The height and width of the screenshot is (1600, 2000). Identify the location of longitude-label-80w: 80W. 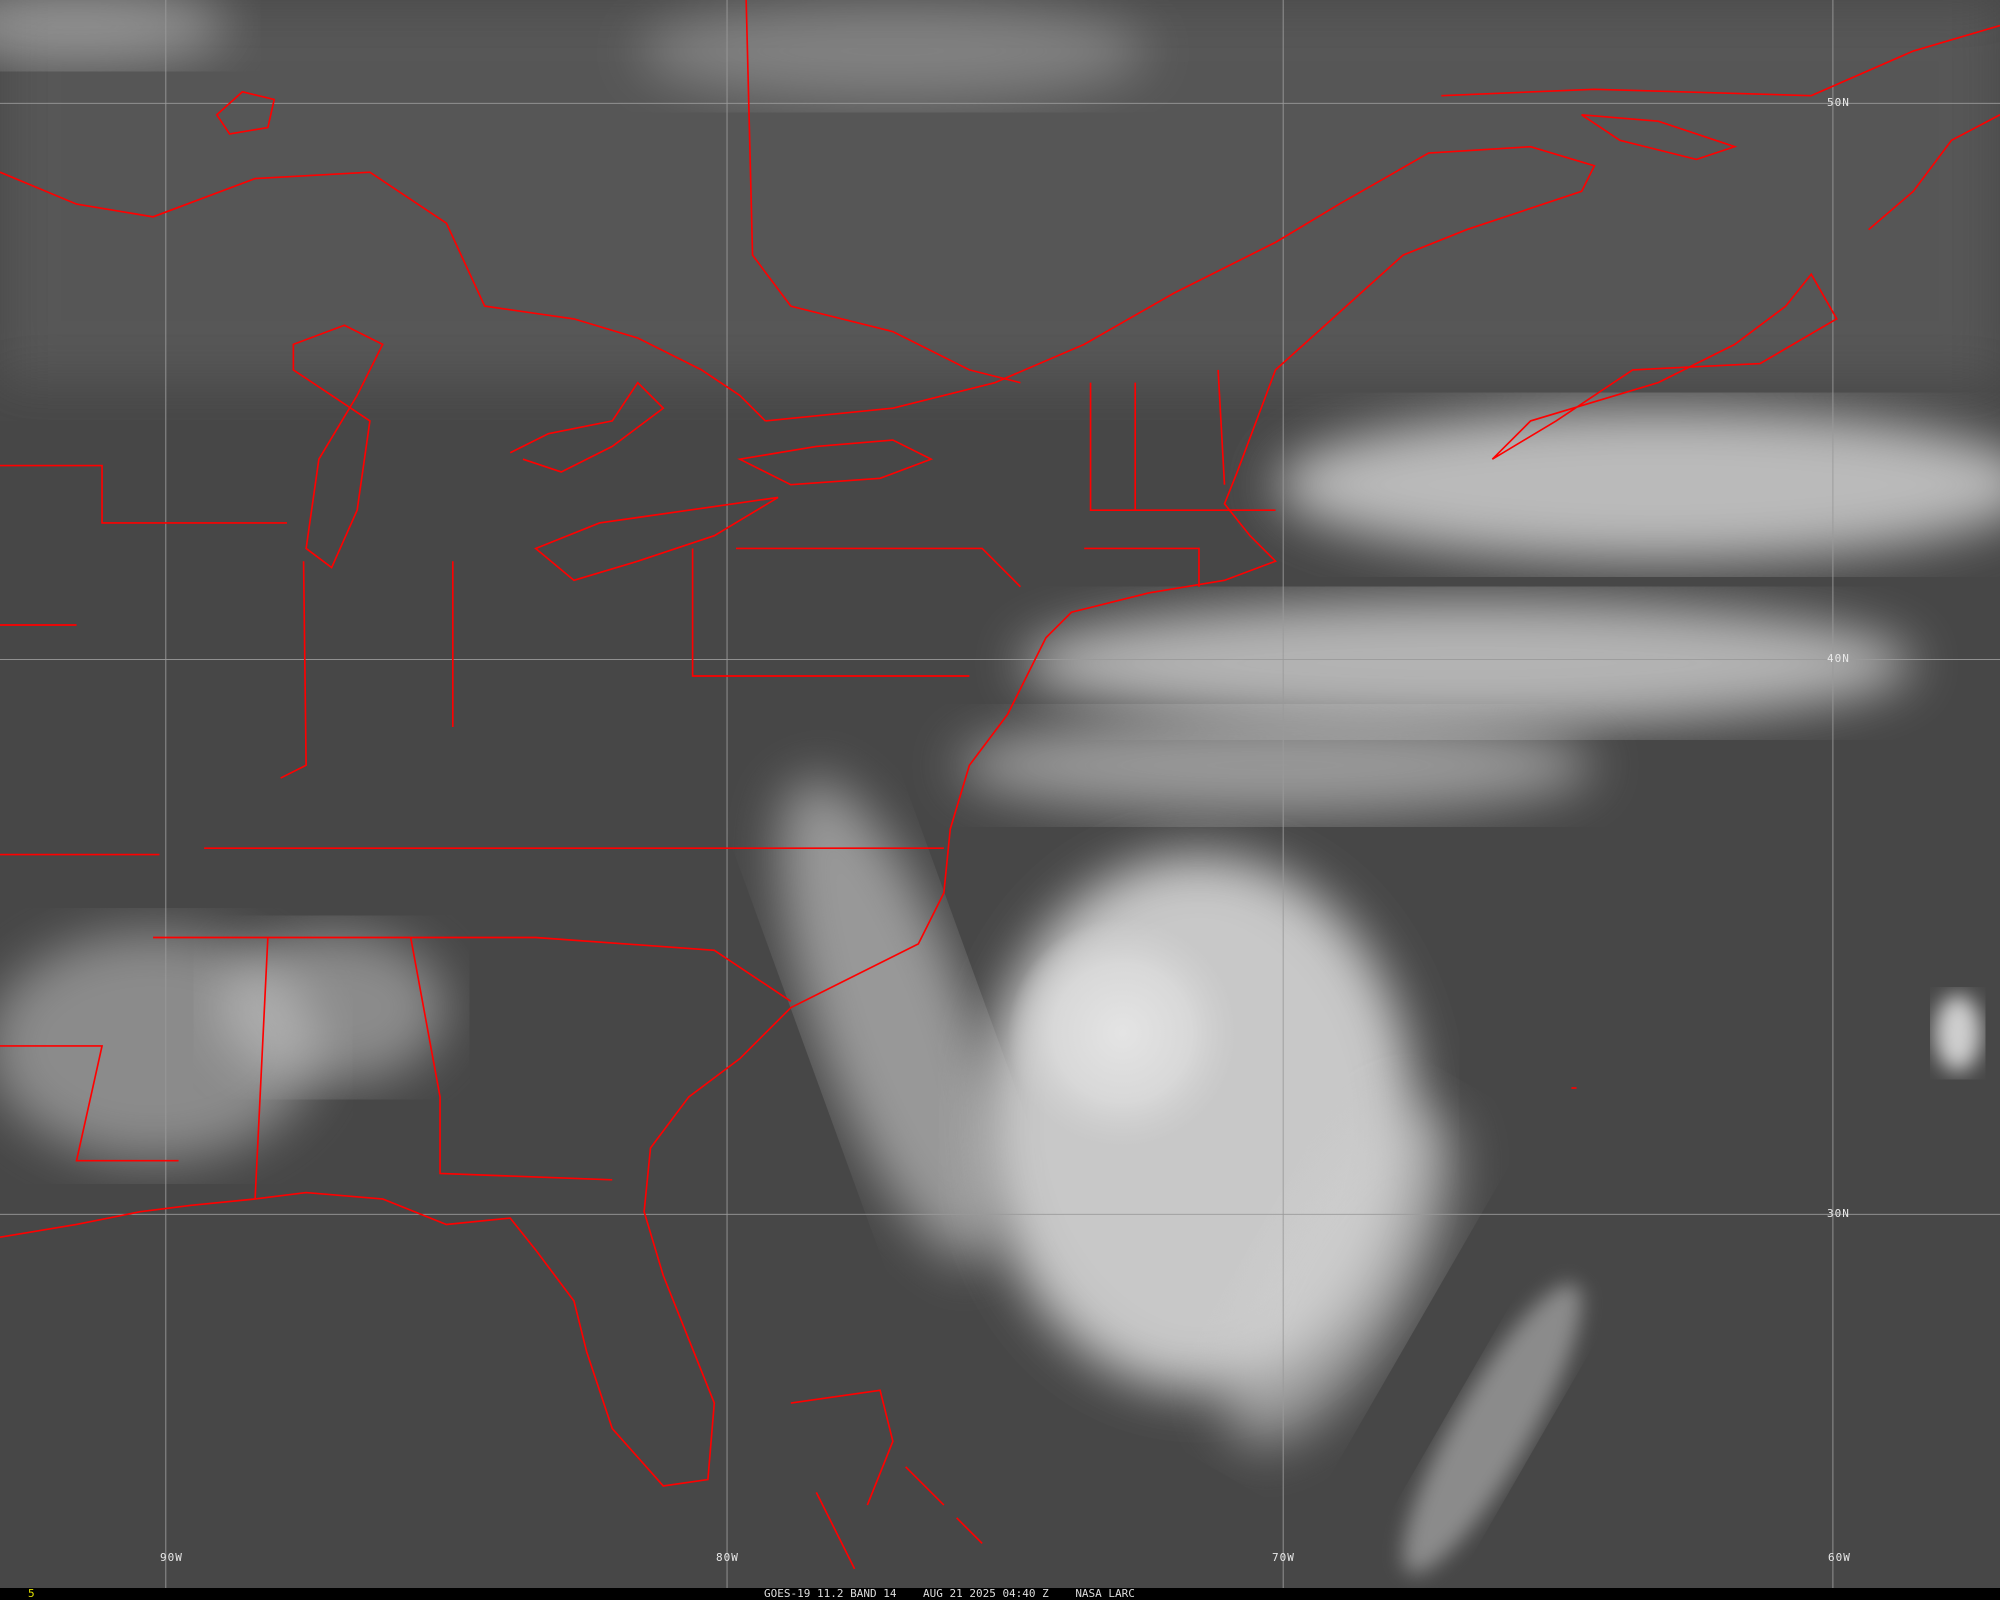
(727, 1557).